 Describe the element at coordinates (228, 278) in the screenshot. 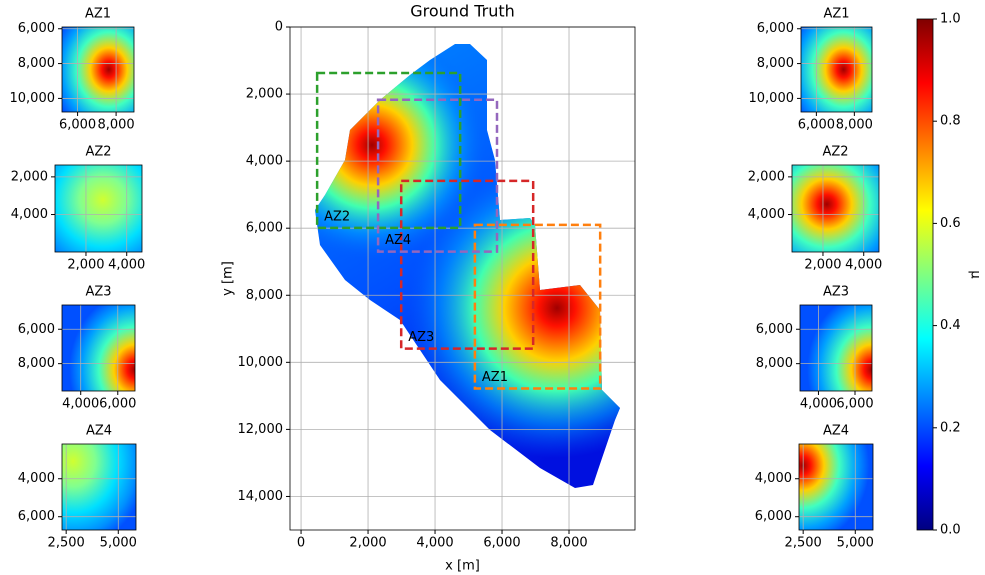

I see `y-axis-label: y [m]` at that location.